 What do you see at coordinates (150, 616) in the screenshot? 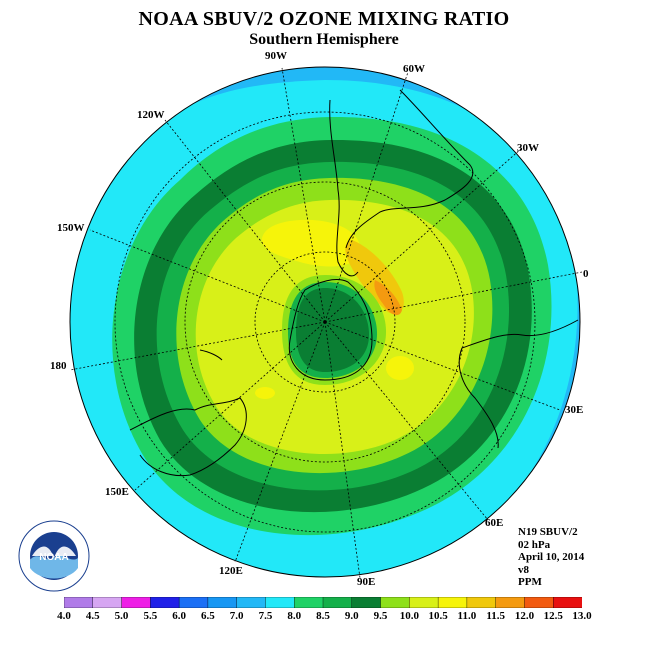
I see `colorbar-tick-label: 5.5` at bounding box center [150, 616].